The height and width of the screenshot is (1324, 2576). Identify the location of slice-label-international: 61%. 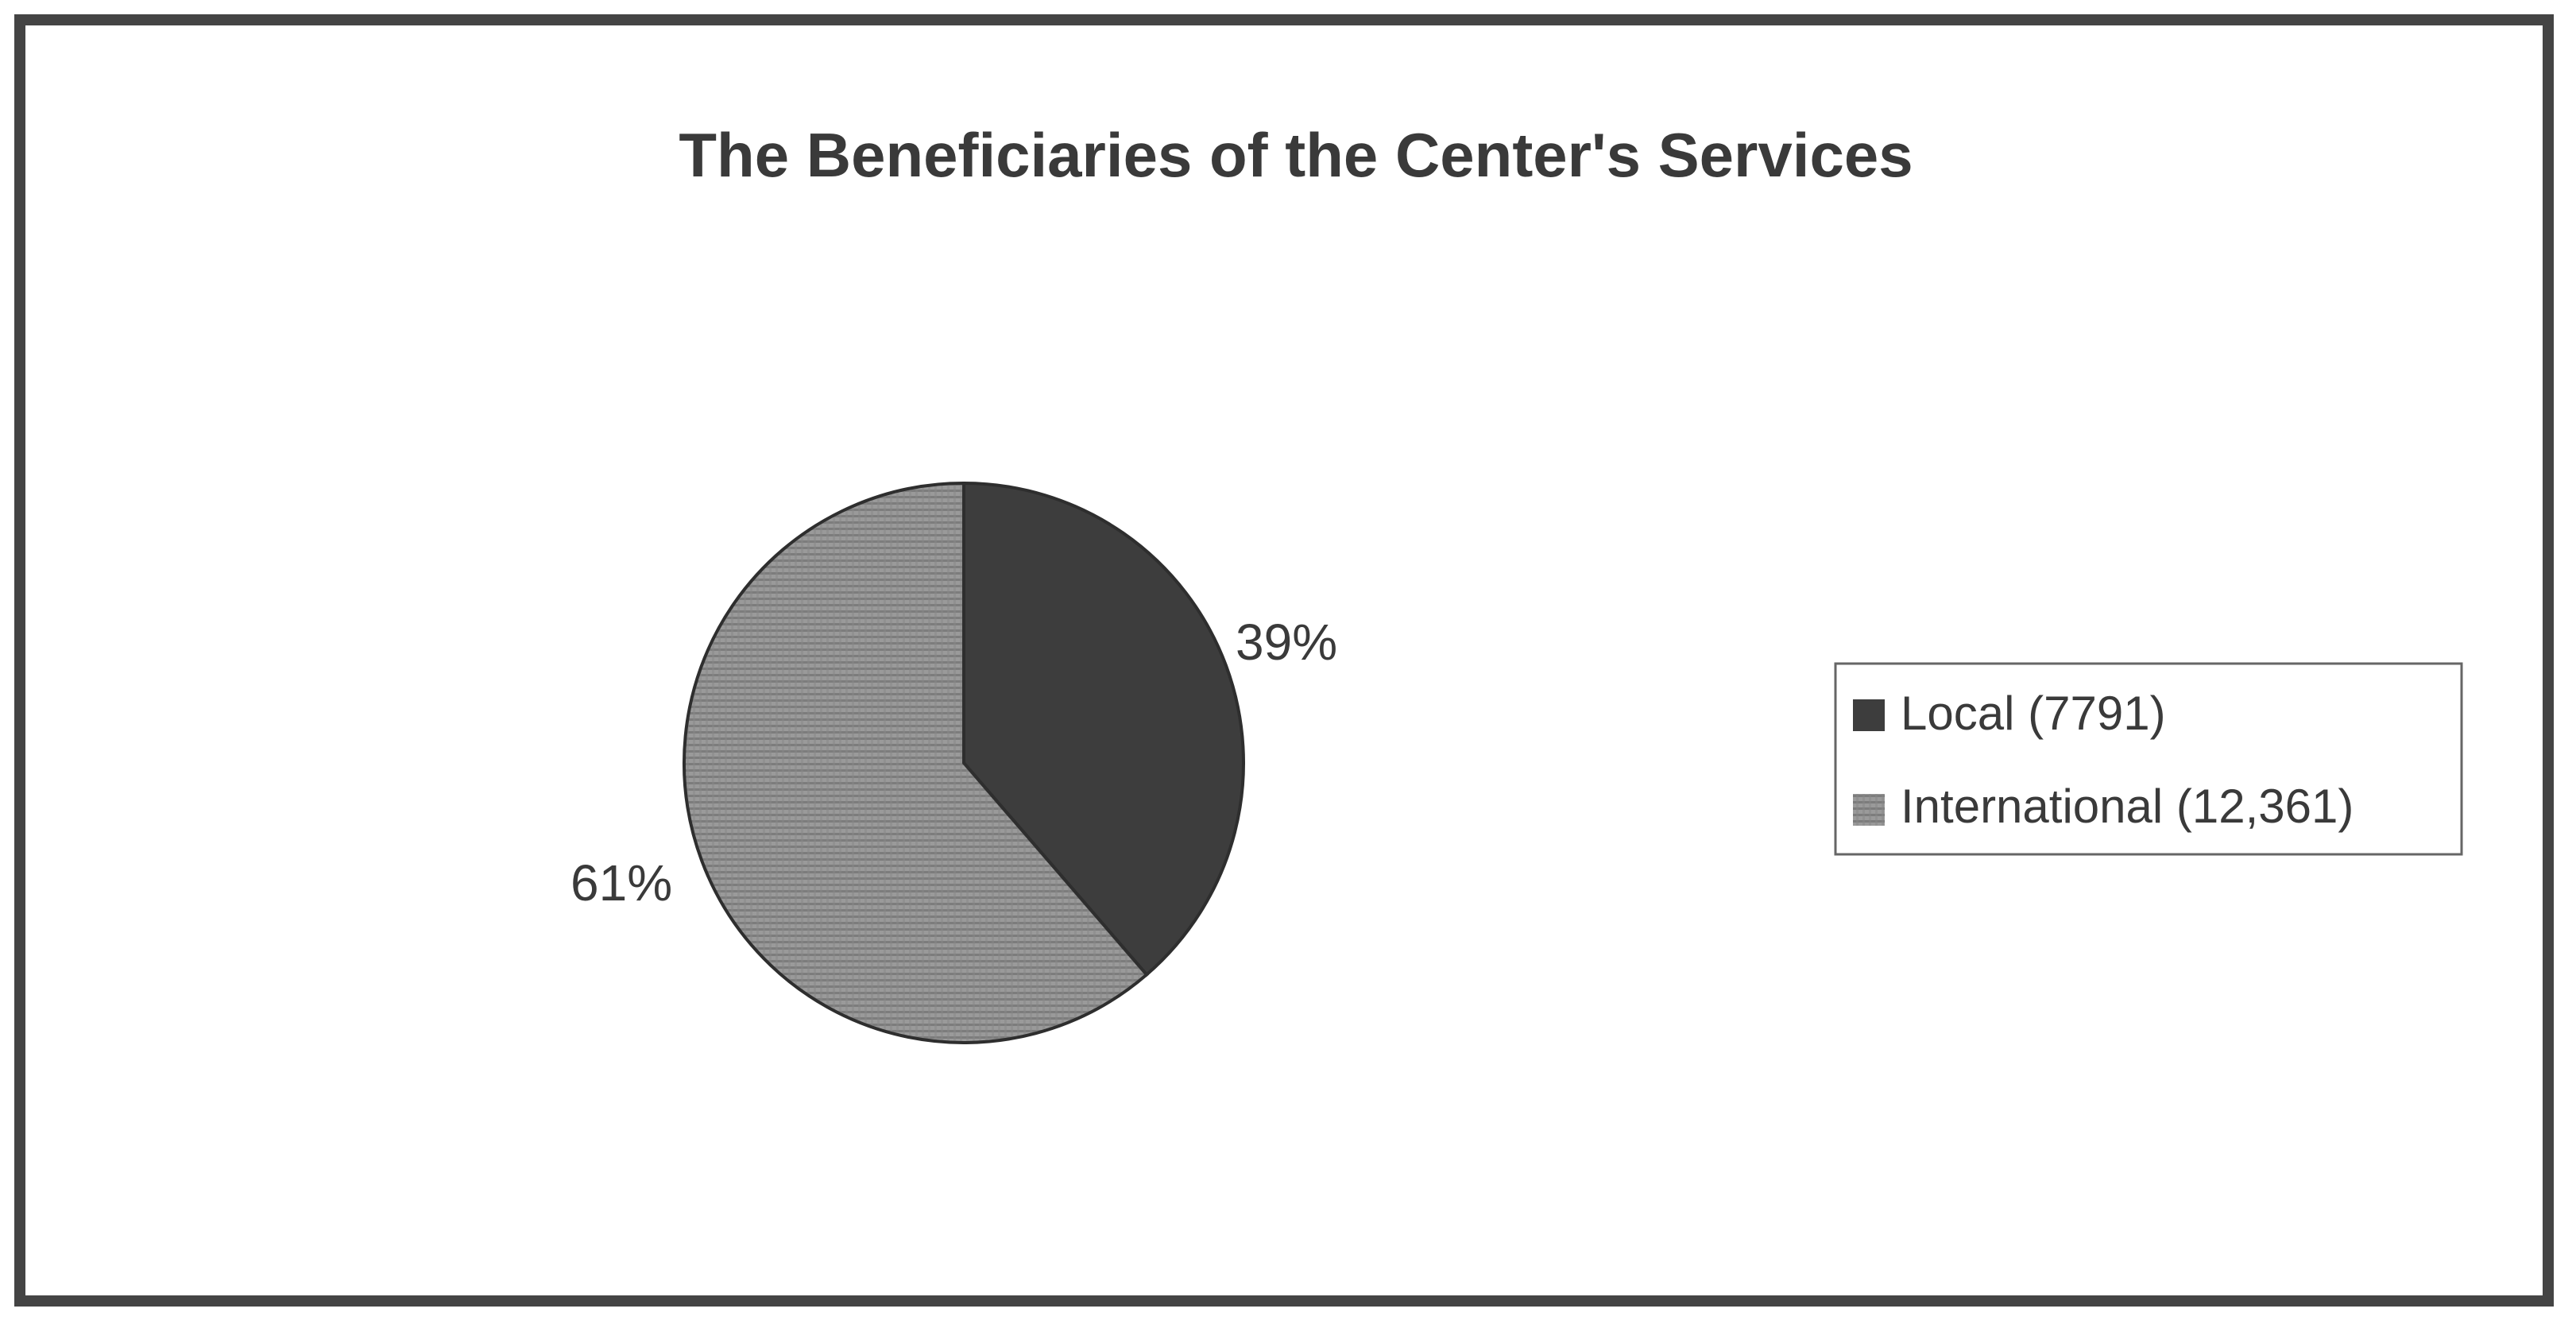
(621, 883).